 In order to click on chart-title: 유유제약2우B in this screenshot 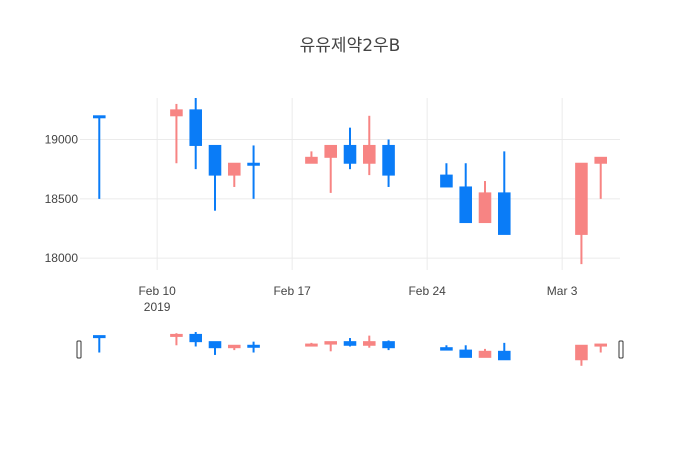, I will do `click(350, 46)`.